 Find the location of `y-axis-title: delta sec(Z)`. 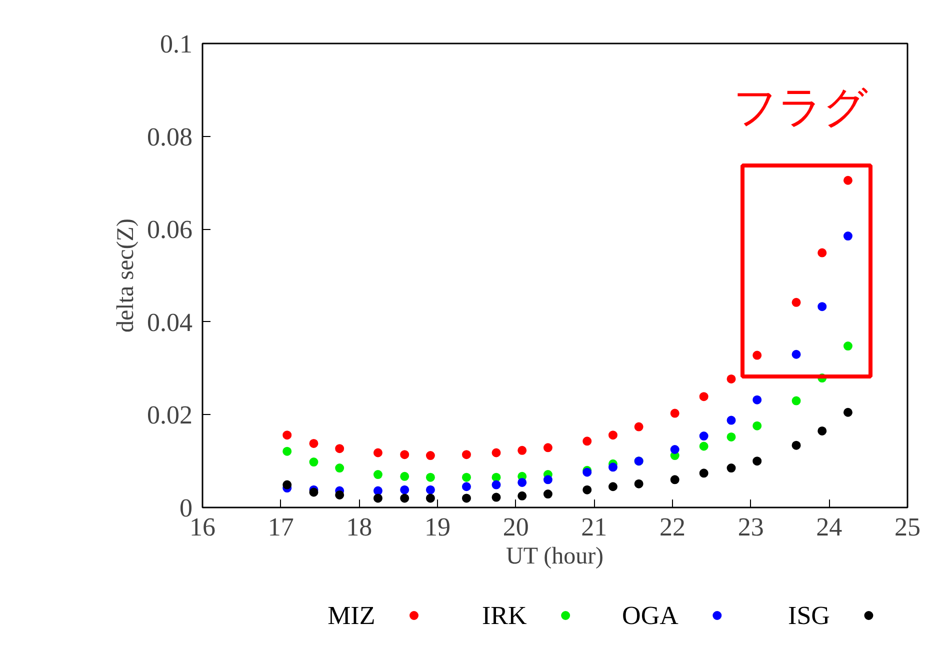

y-axis-title: delta sec(Z) is located at coordinates (126, 275).